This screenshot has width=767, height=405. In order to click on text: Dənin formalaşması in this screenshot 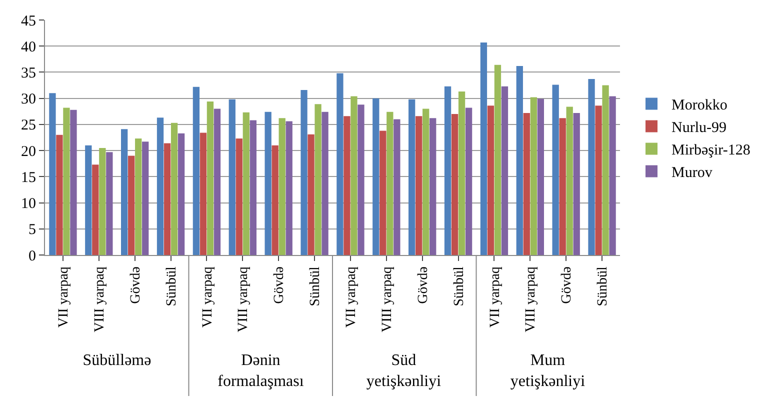, I will do `click(261, 371)`.